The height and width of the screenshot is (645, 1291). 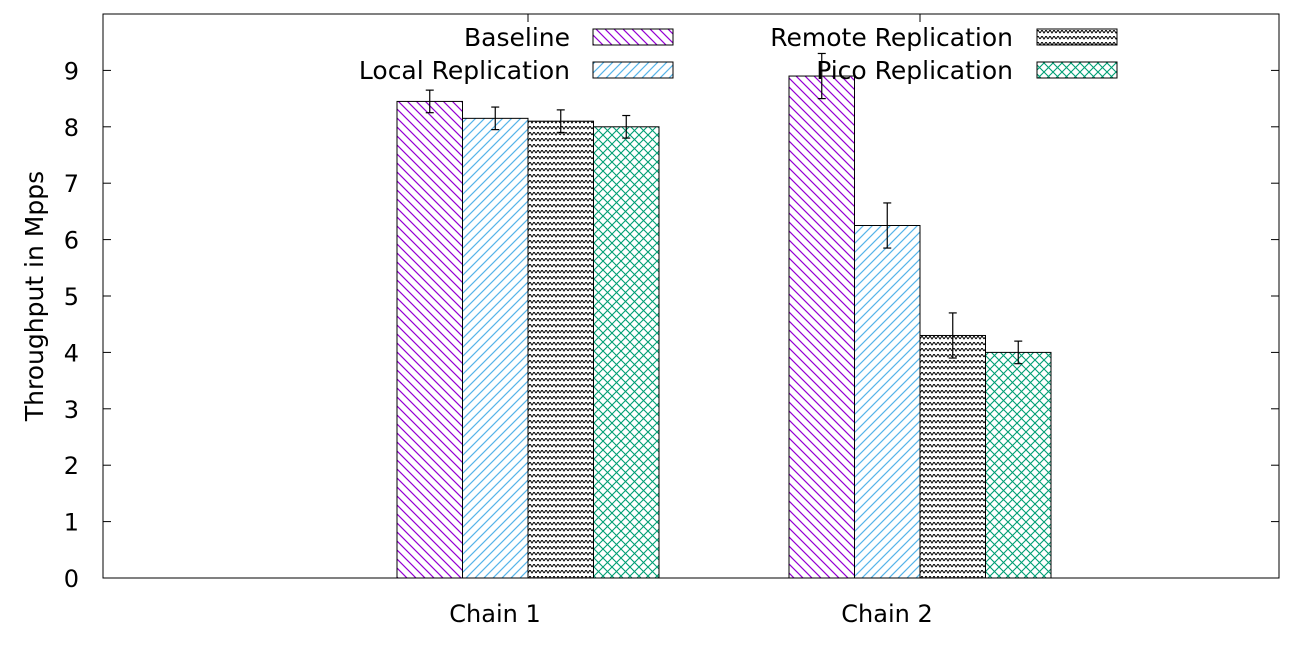 I want to click on y-tick-label: 5, so click(x=71, y=297).